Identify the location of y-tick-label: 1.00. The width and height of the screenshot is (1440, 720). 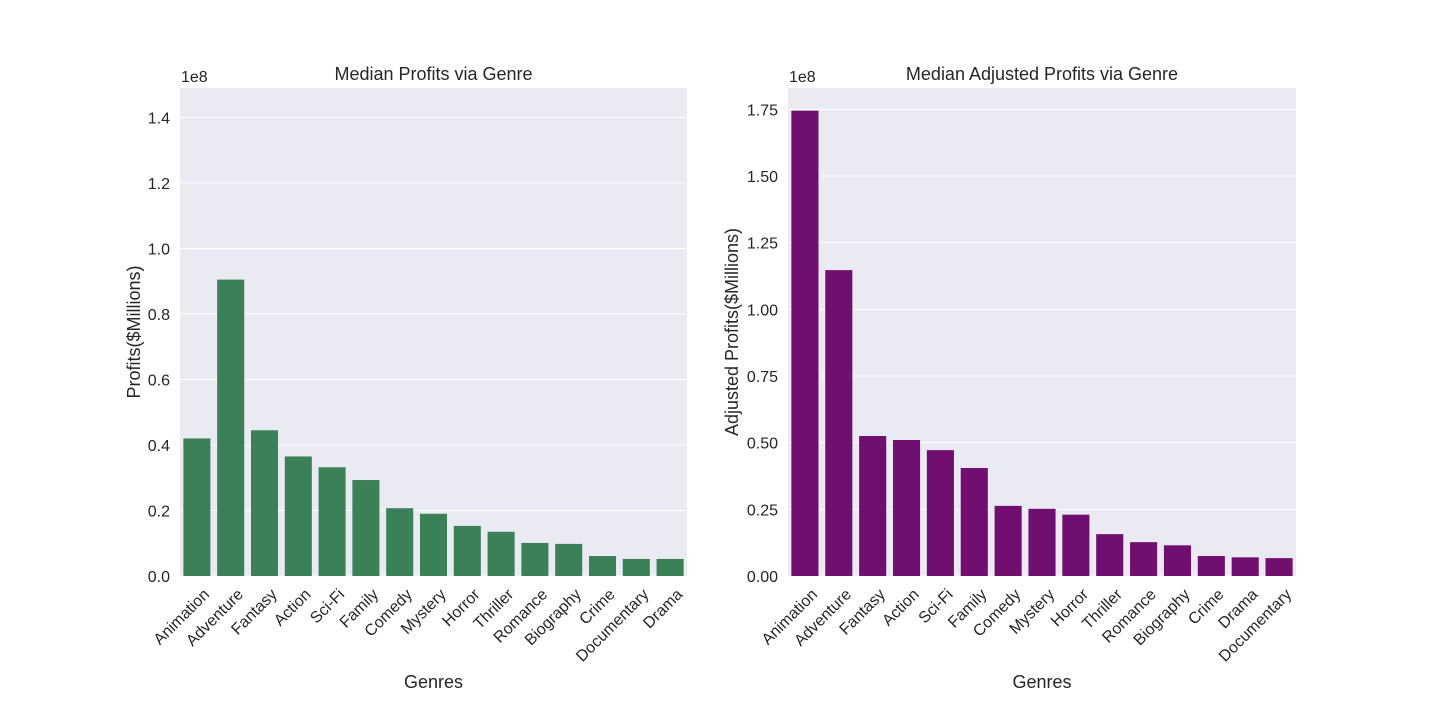
(762, 310).